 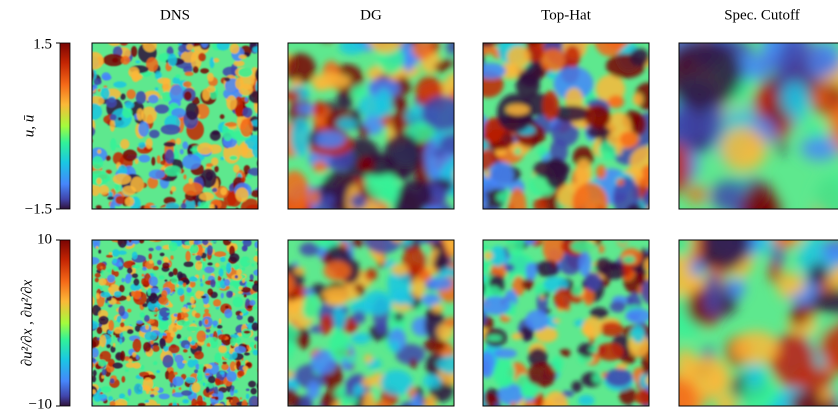 I want to click on colorbar, so click(x=65, y=323).